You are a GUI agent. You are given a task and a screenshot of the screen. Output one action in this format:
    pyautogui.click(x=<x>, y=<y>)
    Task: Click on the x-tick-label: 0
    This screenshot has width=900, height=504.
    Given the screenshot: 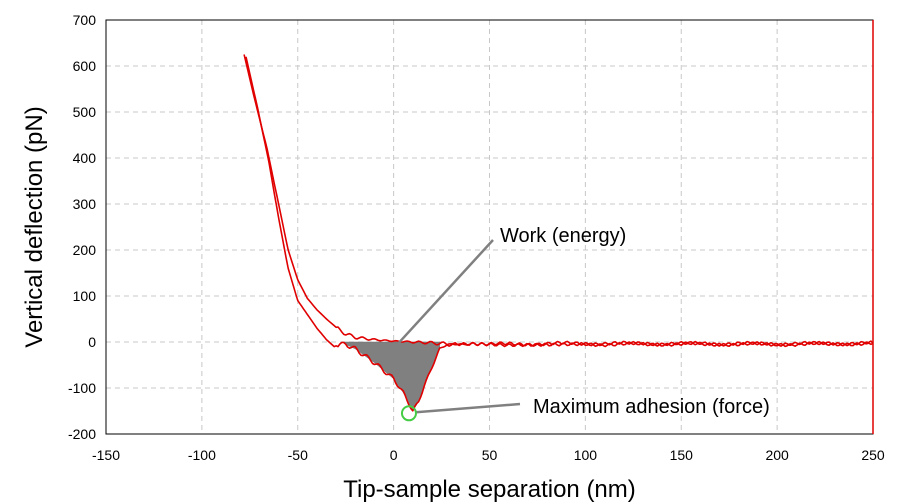 What is the action you would take?
    pyautogui.click(x=394, y=455)
    